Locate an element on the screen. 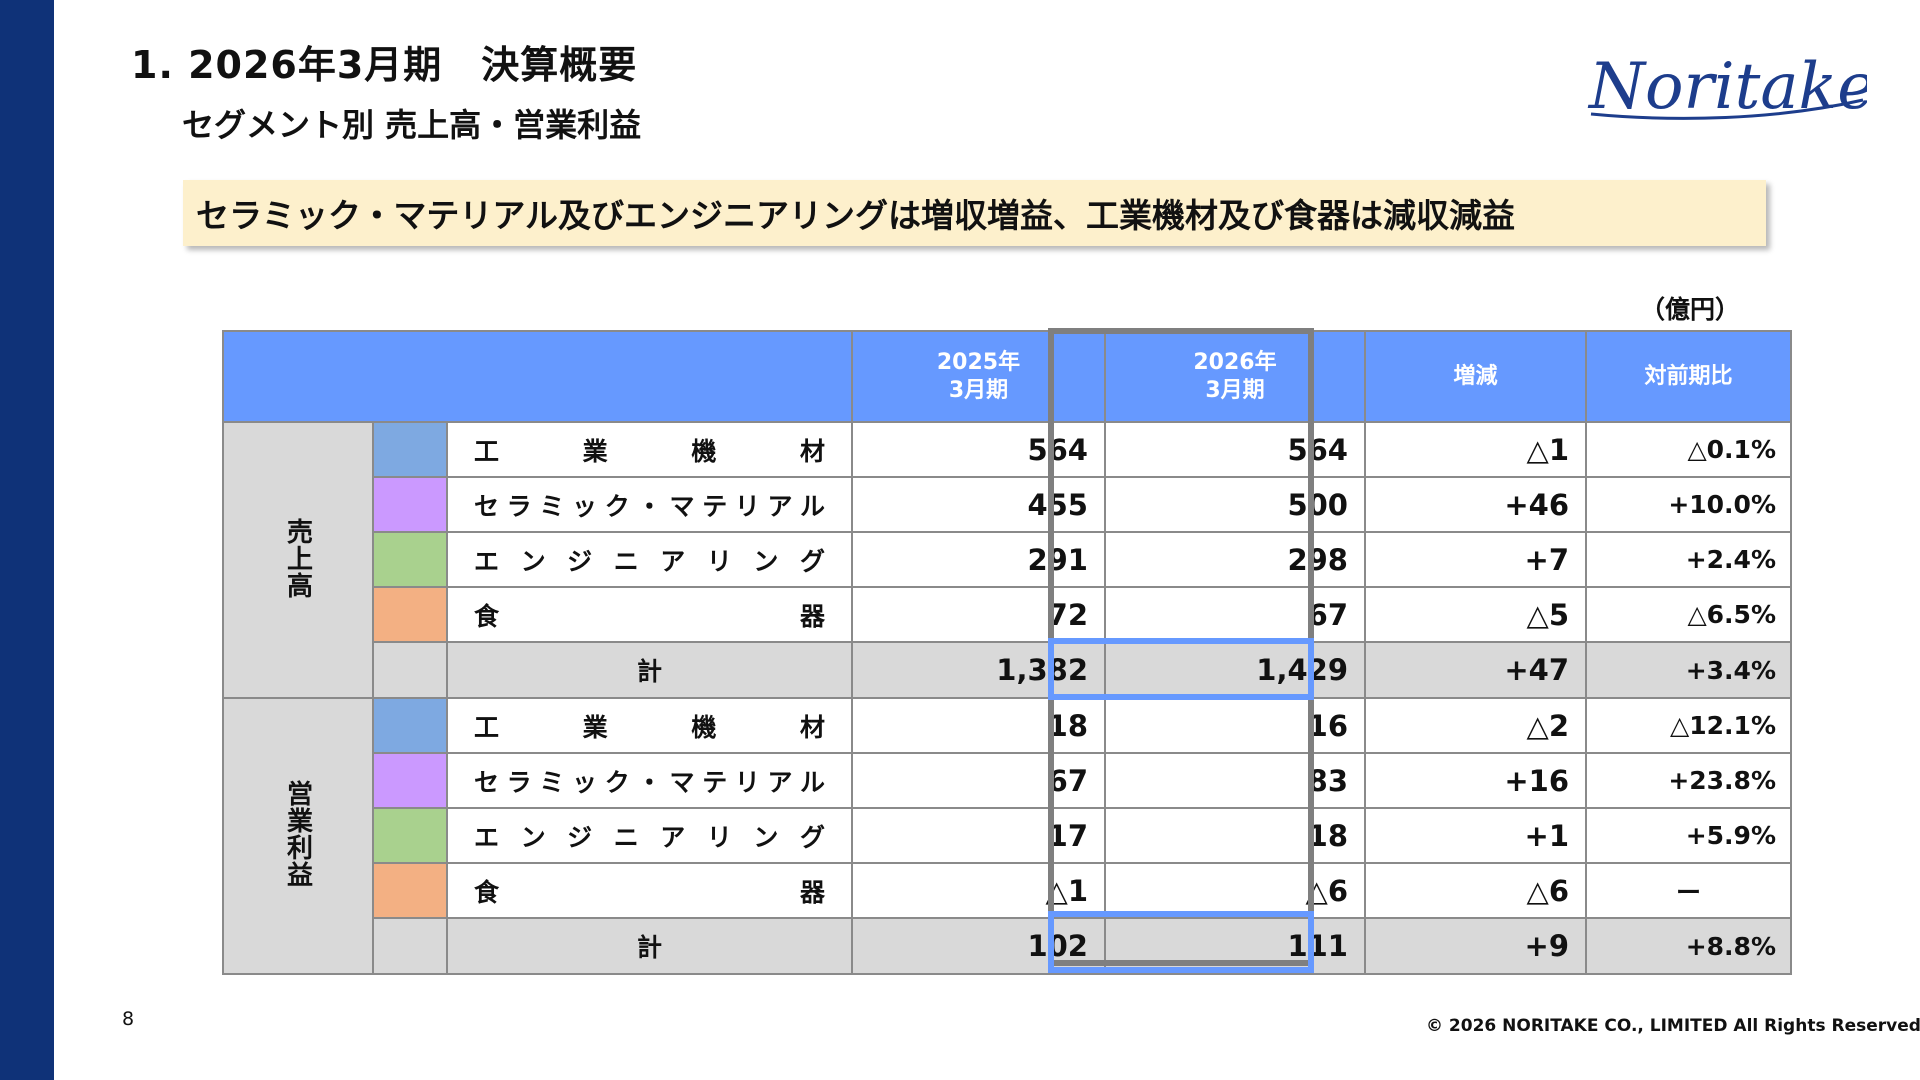 This screenshot has height=1080, width=1920. table-row: セラミック・マテリアル 67 83 +16 +23.8% is located at coordinates (1007, 780).